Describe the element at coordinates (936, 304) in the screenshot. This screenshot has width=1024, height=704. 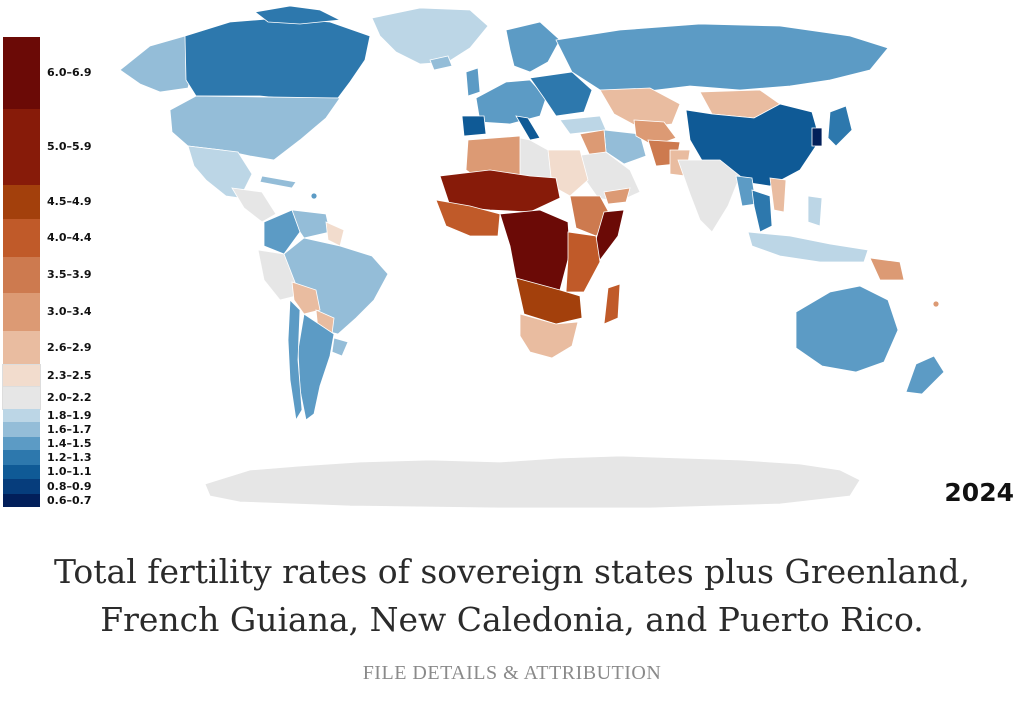
I see `region-new-caledonia` at that location.